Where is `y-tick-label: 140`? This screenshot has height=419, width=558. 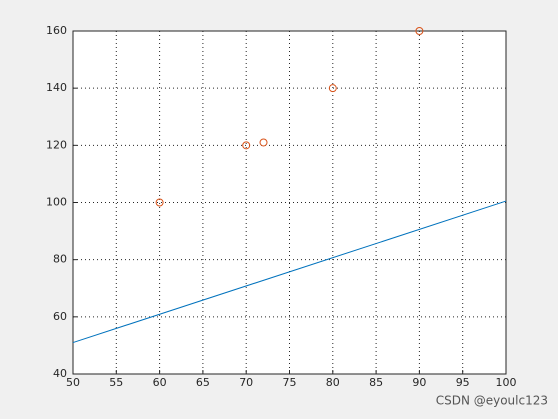
y-tick-label: 140 is located at coordinates (56, 87).